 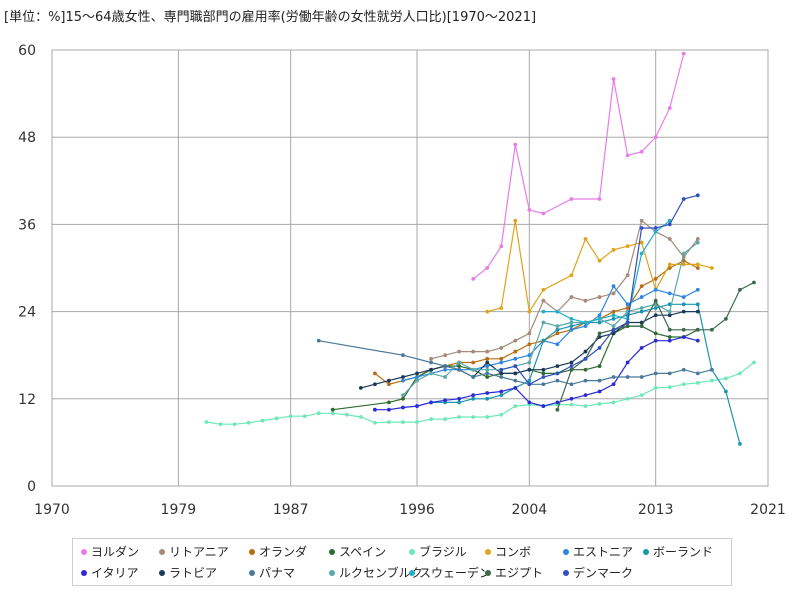 What do you see at coordinates (110, 551) in the screenshot?
I see `legend-item: ヨルダン` at bounding box center [110, 551].